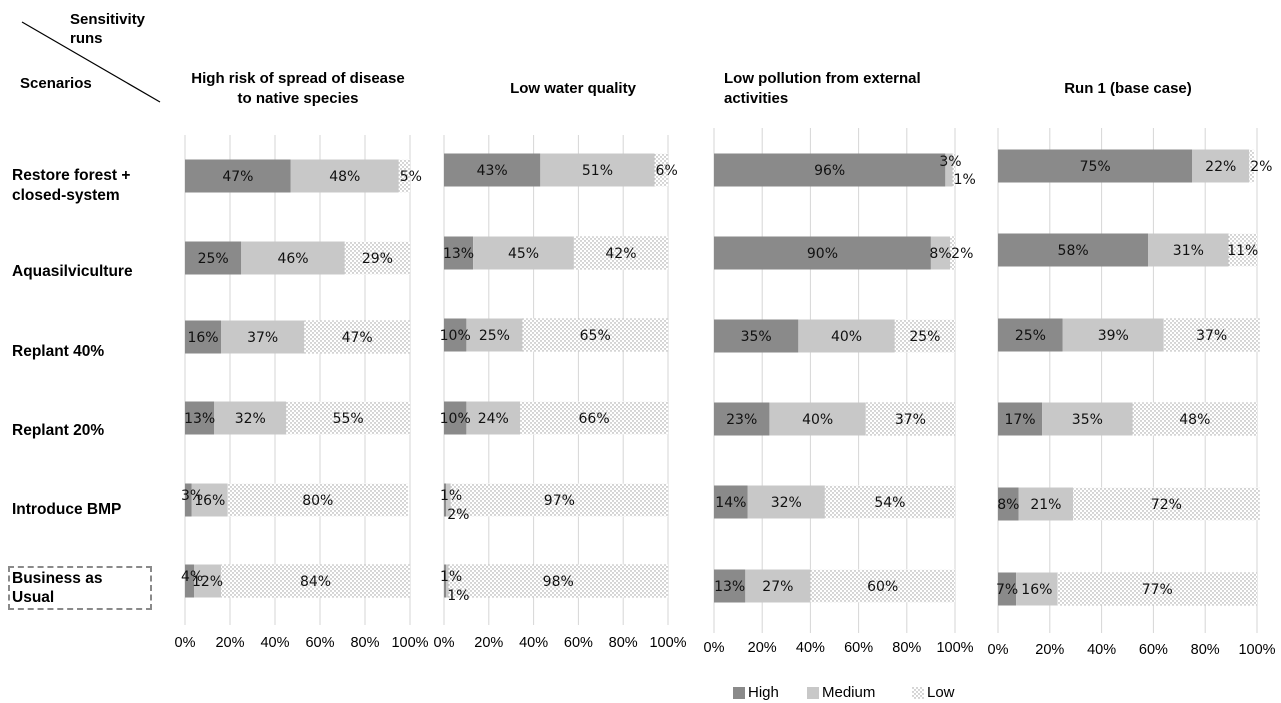 The width and height of the screenshot is (1281, 703). Describe the element at coordinates (813, 693) in the screenshot. I see `legend-swatch-medium` at that location.